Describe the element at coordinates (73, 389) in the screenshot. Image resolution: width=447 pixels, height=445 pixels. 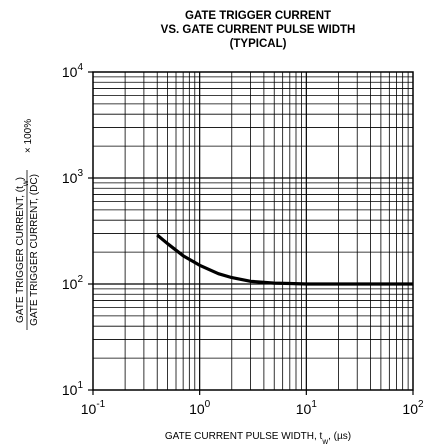
I see `y-tick-label: 10¹` at that location.